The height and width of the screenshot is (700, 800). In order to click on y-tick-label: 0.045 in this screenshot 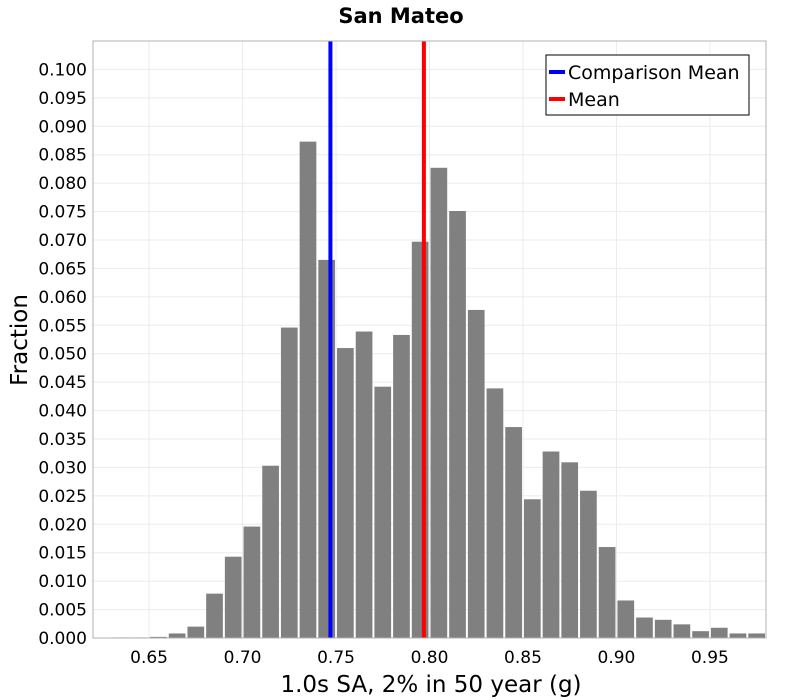, I will do `click(62, 383)`.